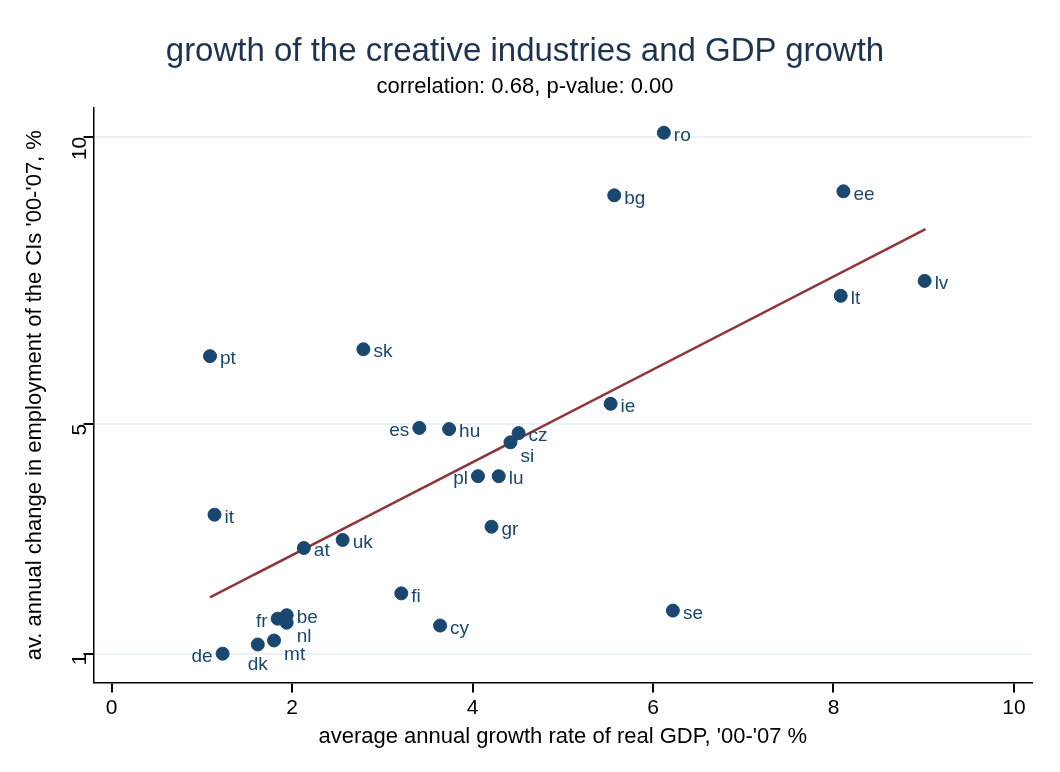  I want to click on chart-subtitle: correlation: 0.68, p-value: 0.00, so click(525, 85).